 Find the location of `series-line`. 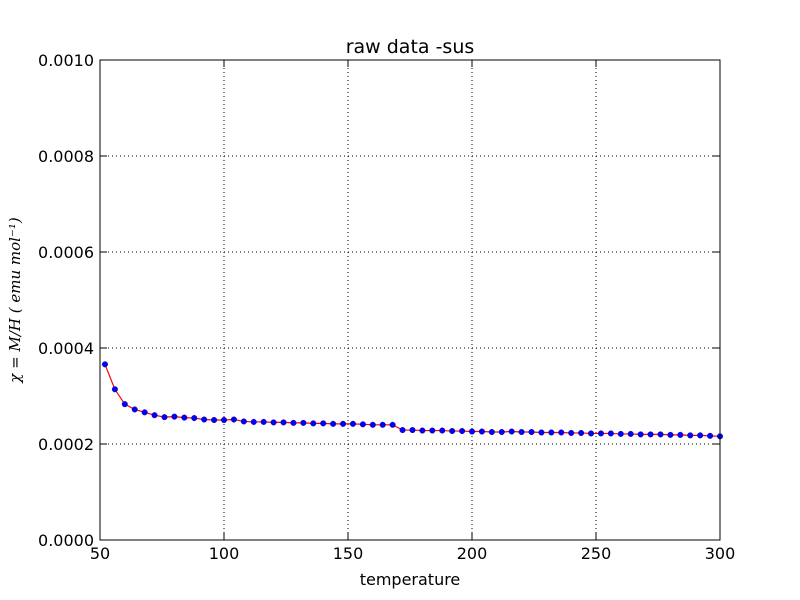

series-line is located at coordinates (412, 400).